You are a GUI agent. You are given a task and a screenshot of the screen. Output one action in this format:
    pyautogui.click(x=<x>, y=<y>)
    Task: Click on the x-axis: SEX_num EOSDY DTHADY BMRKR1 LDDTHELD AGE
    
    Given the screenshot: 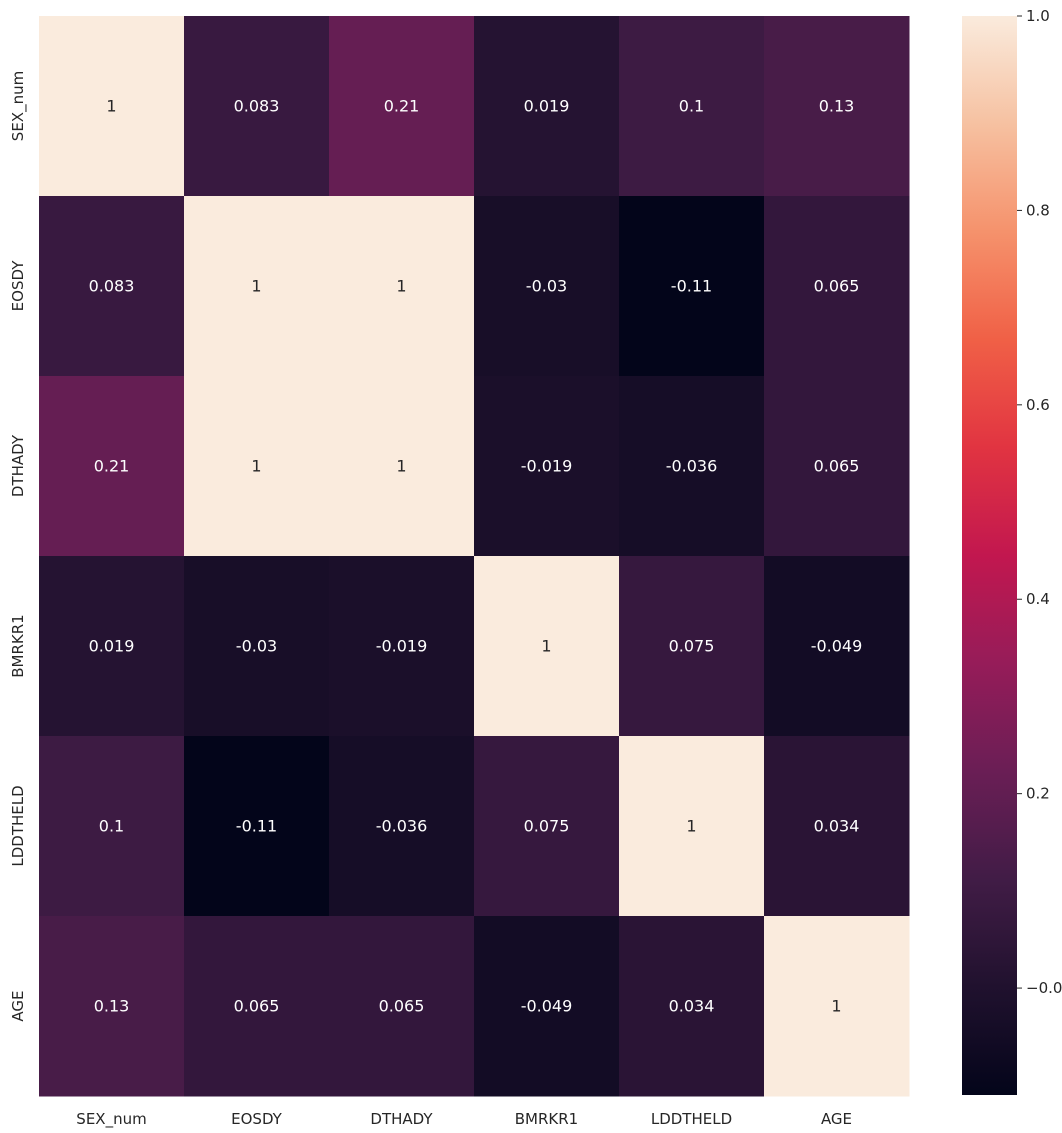 What is the action you would take?
    pyautogui.click(x=464, y=1119)
    